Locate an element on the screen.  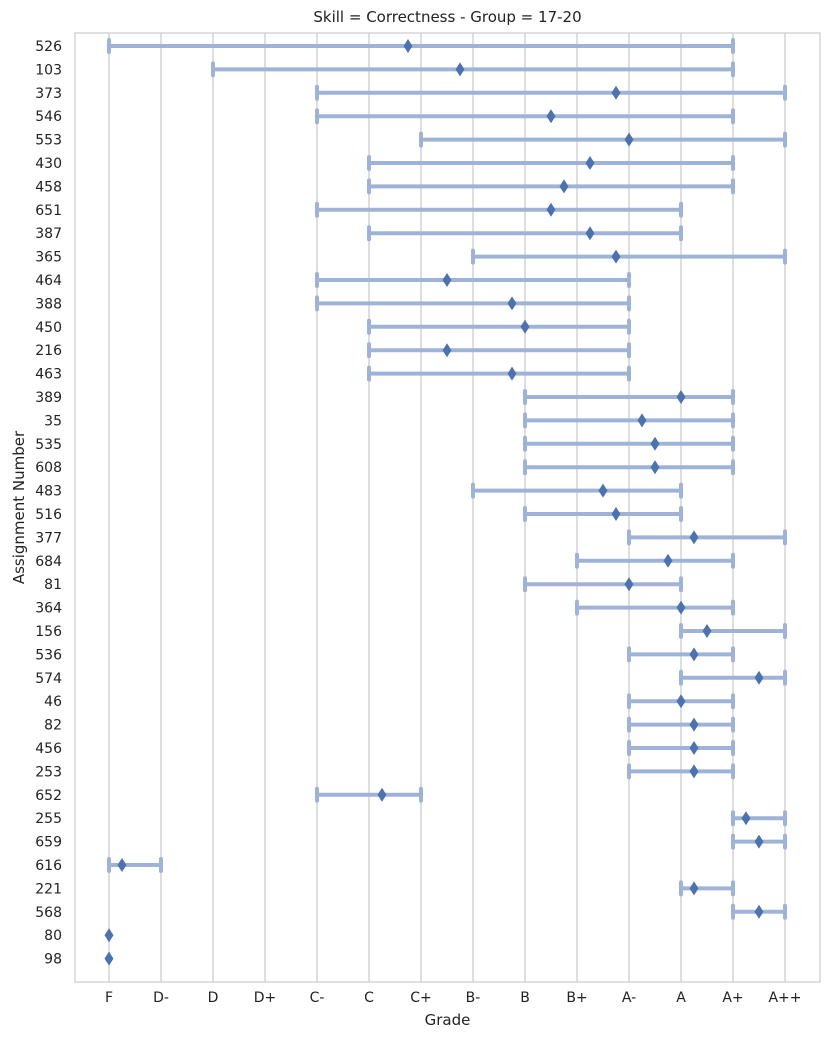
x-tick-label: C is located at coordinates (369, 998).